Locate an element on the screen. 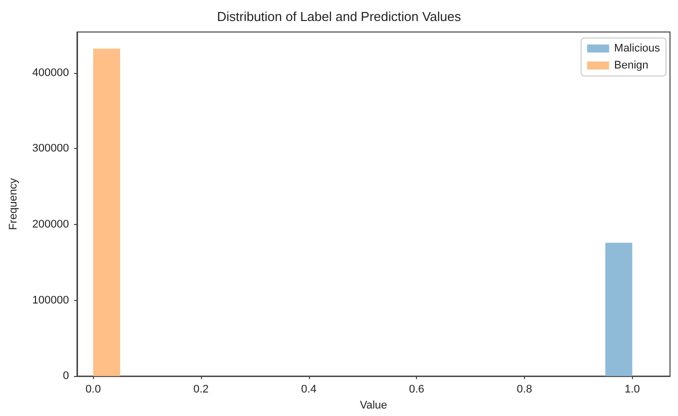 This screenshot has width=678, height=416. x-tick-label: 0.4 is located at coordinates (308, 390).